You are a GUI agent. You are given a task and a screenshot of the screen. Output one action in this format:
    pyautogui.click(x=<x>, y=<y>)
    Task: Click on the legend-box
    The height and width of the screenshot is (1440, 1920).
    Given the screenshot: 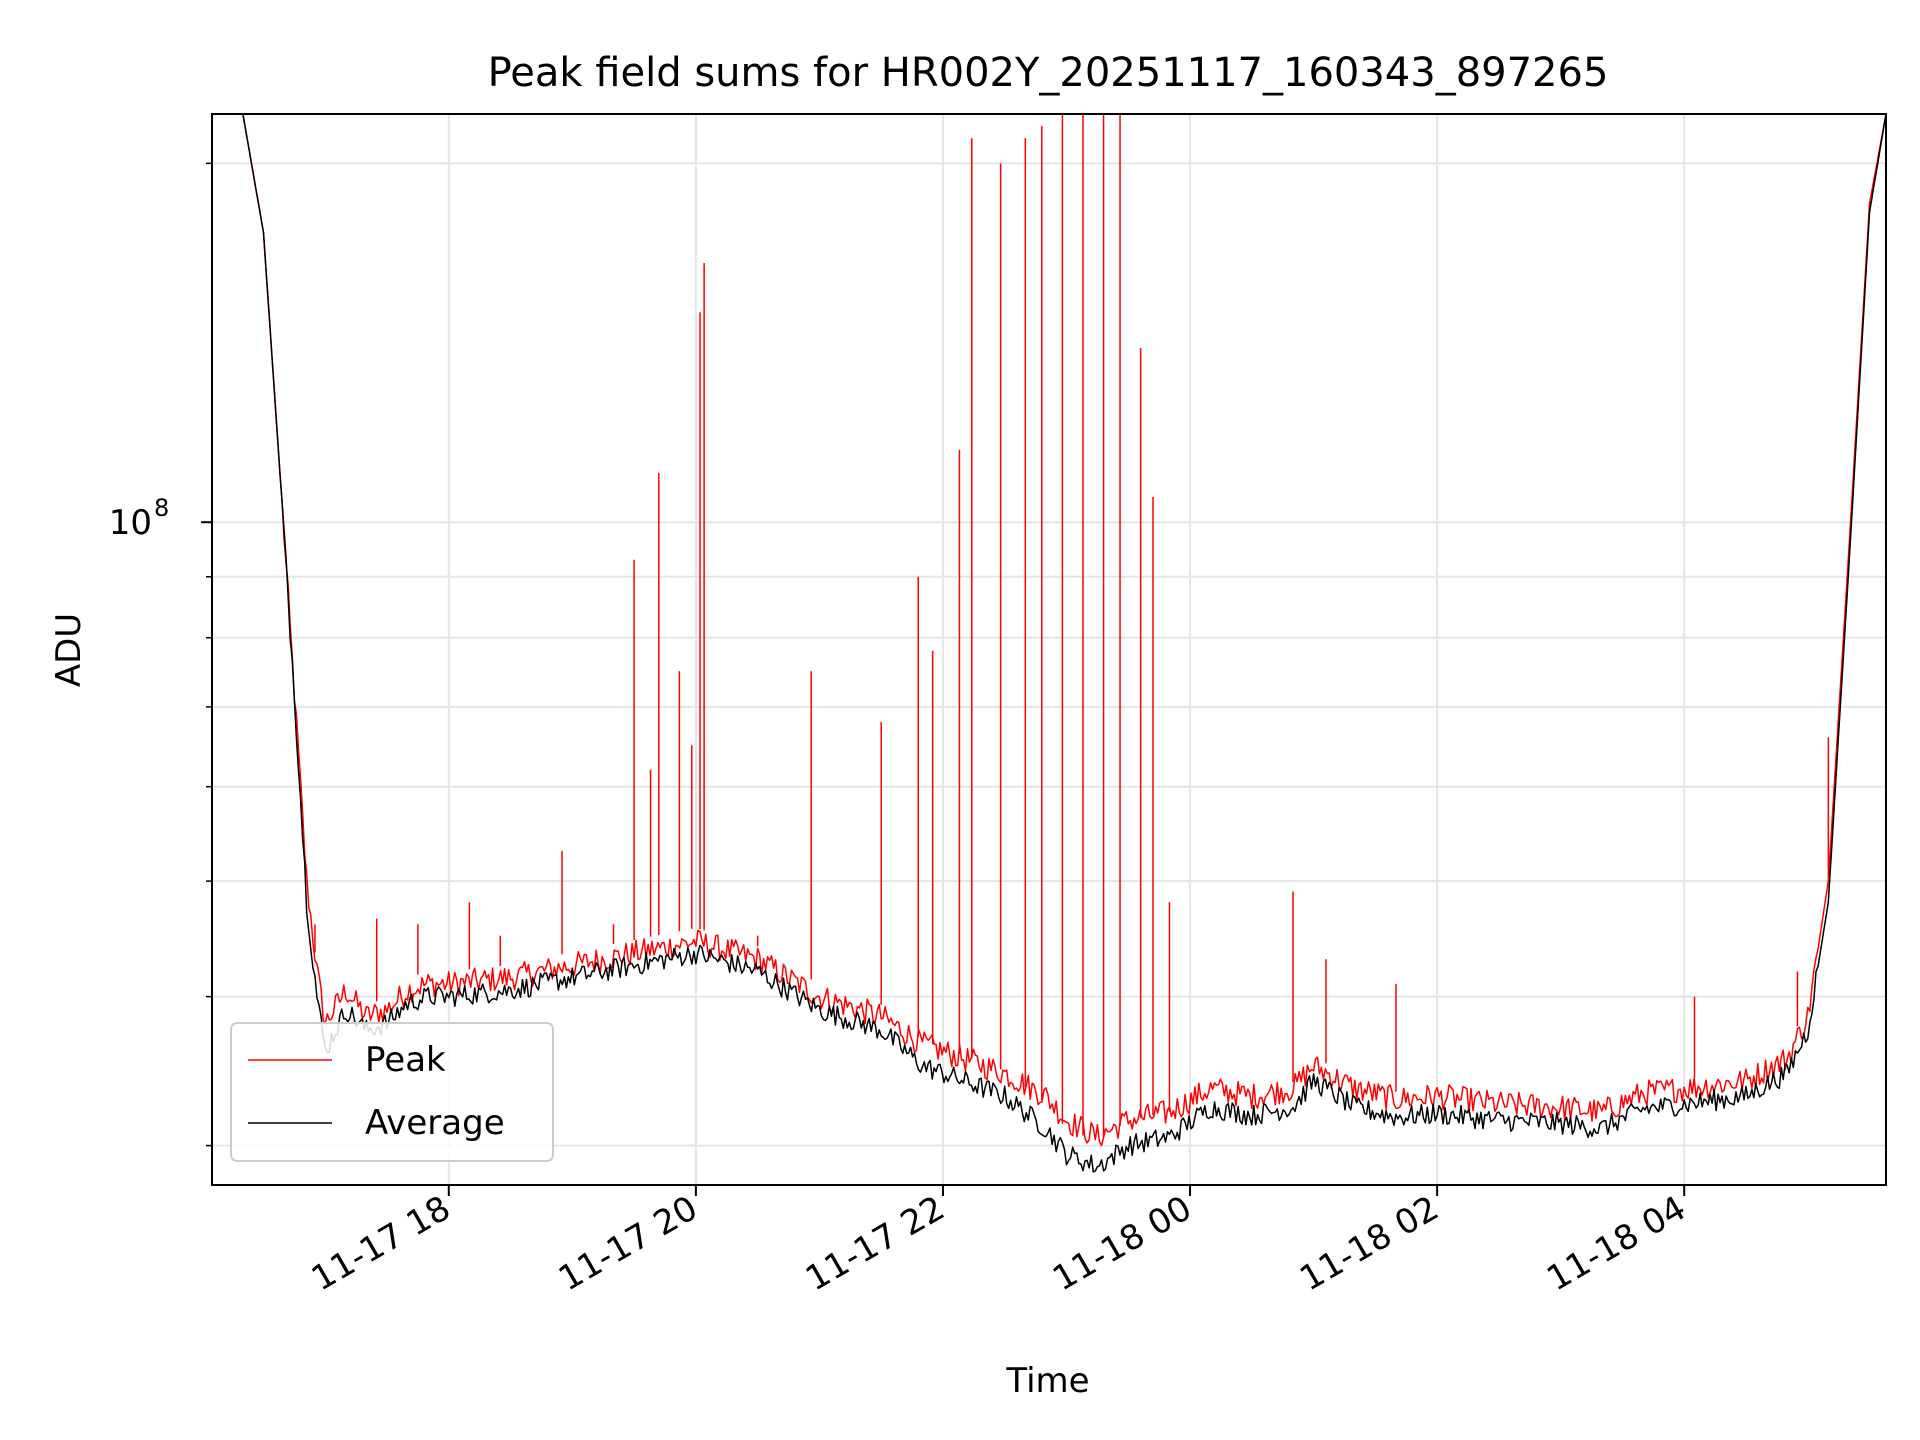 What is the action you would take?
    pyautogui.click(x=392, y=1092)
    